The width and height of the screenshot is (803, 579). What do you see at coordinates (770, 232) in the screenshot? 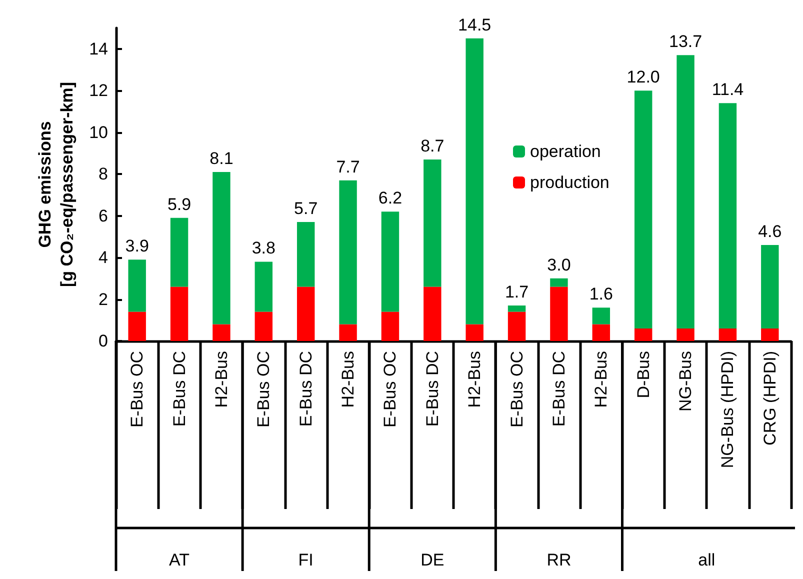
I see `total-label: 4.6` at bounding box center [770, 232].